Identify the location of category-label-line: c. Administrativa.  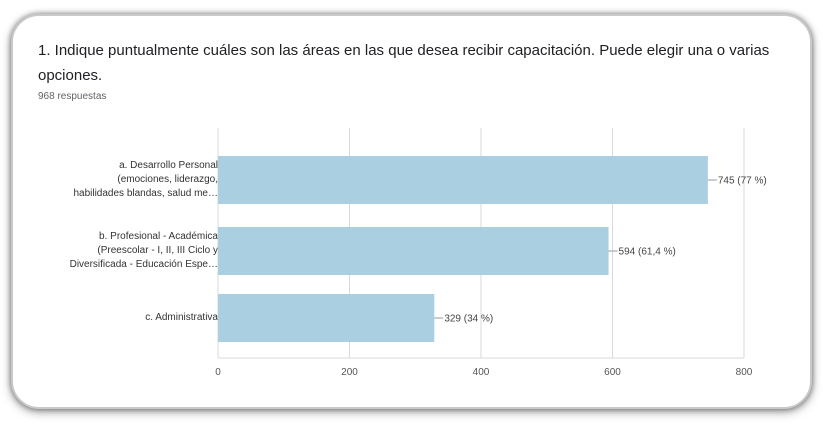
(181, 317).